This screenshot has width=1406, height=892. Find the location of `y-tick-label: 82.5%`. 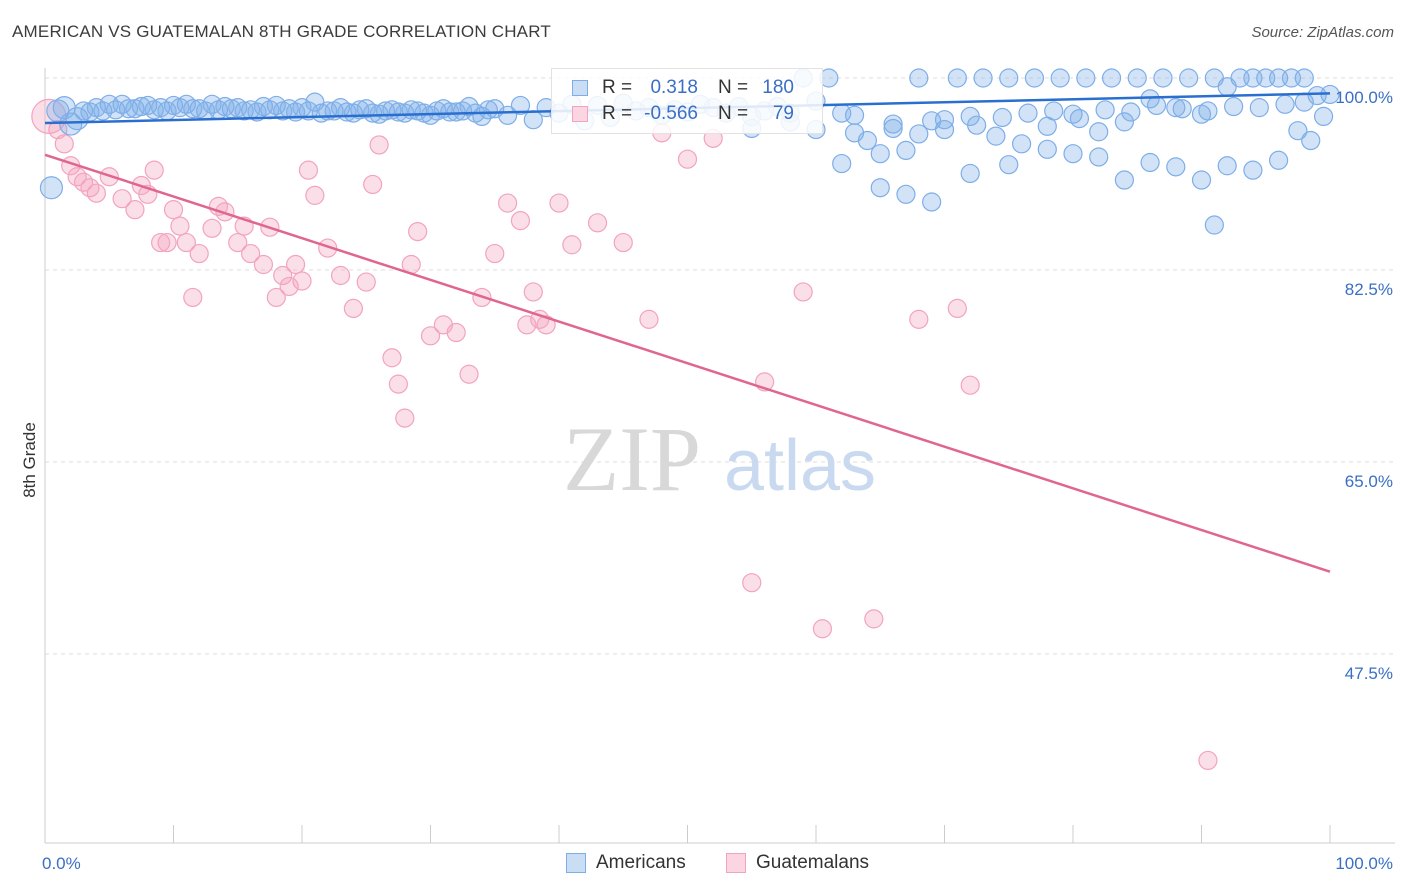

y-tick-label: 82.5% is located at coordinates (1369, 289).